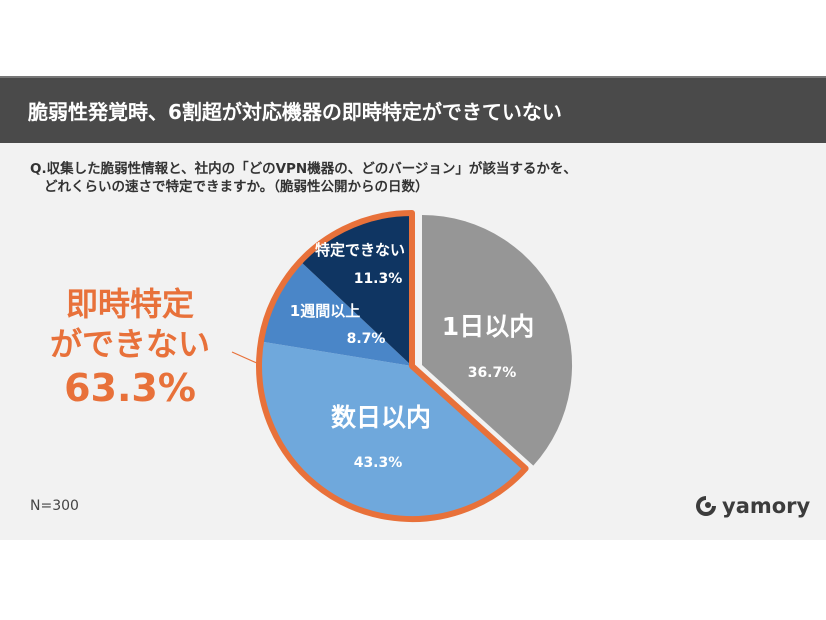  Describe the element at coordinates (381, 417) in the screenshot. I see `label-several-days: 数日以内` at that location.